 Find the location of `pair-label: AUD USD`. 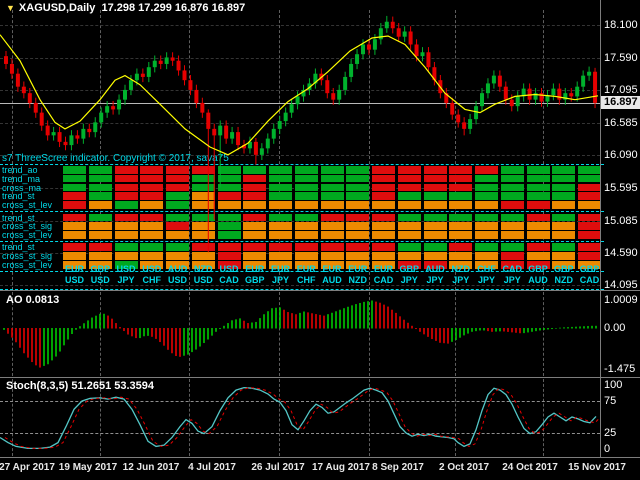

pair-label: AUD USD is located at coordinates (177, 274).